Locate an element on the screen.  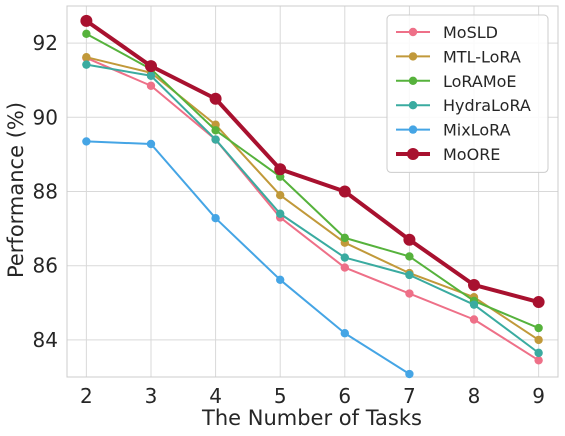
legend-item-mixlora: MixLoRA is located at coordinates (453, 130).